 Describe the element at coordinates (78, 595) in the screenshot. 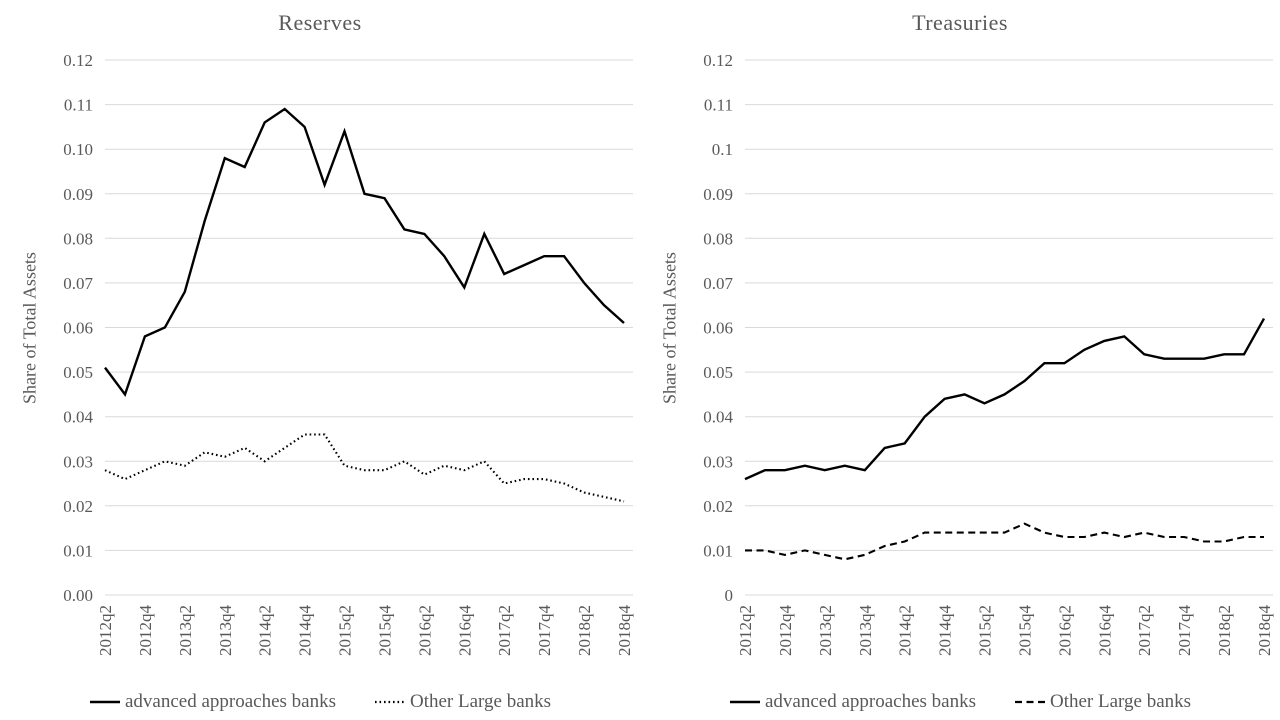

I see `y-tick-label: 0.00` at that location.